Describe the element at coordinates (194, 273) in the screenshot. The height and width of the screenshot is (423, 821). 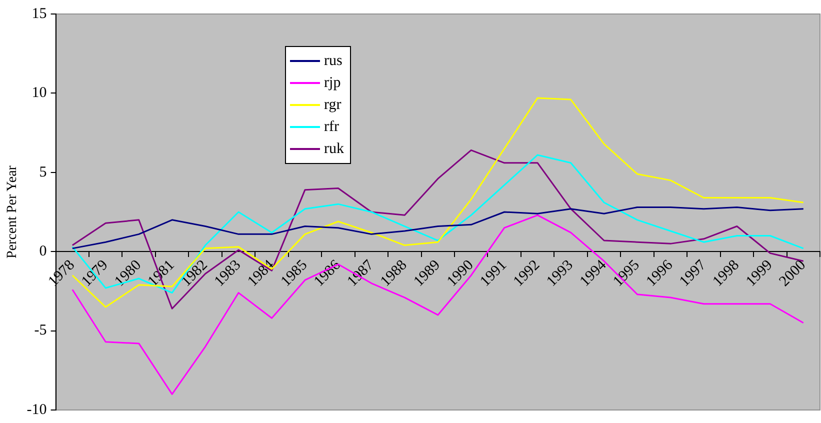
I see `x-tick-label: 1982` at that location.